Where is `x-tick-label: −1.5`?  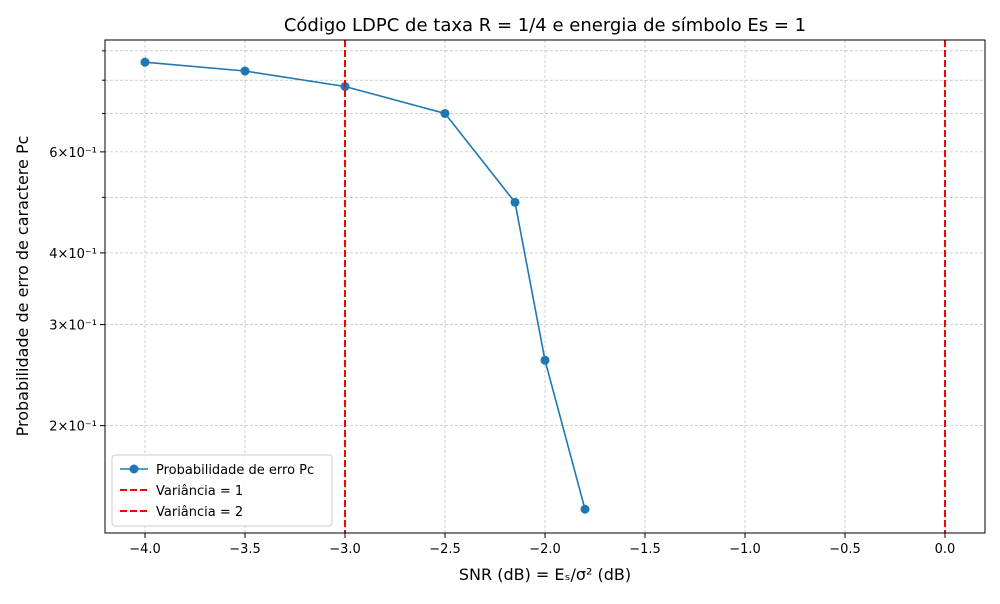 x-tick-label: −1.5 is located at coordinates (645, 549).